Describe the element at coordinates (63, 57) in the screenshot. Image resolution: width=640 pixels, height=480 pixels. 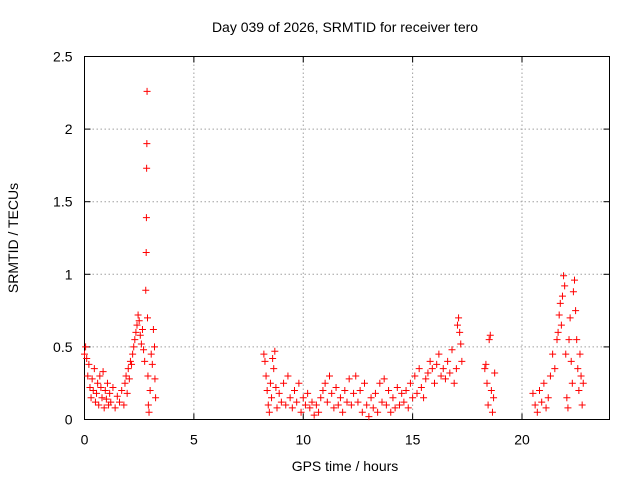
I see `y-tick-label: 2.5` at that location.